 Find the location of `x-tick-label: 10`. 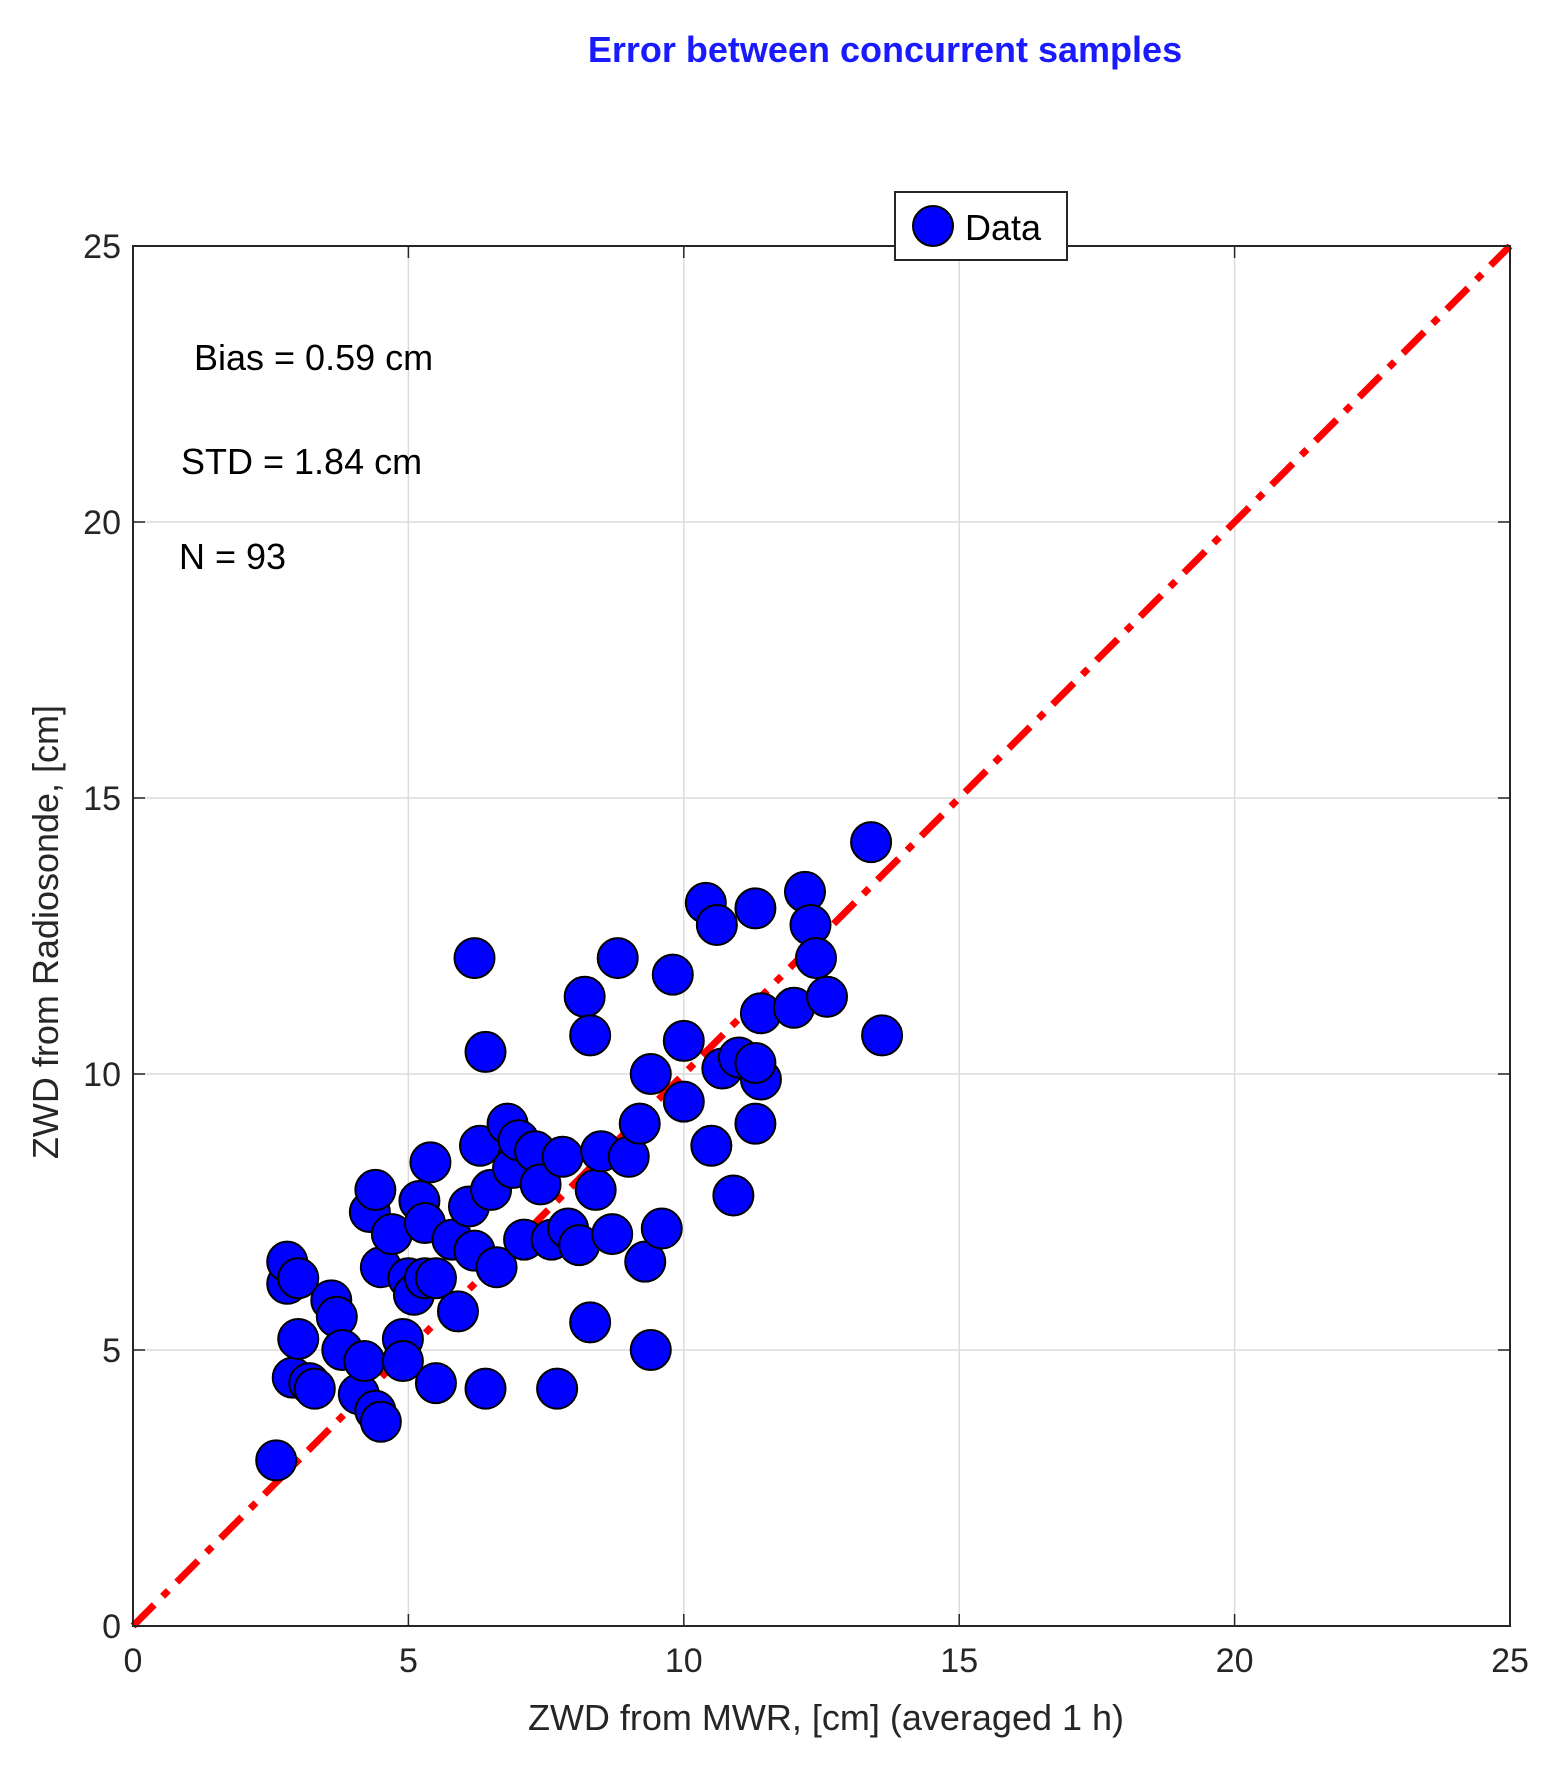

x-tick-label: 10 is located at coordinates (684, 1661).